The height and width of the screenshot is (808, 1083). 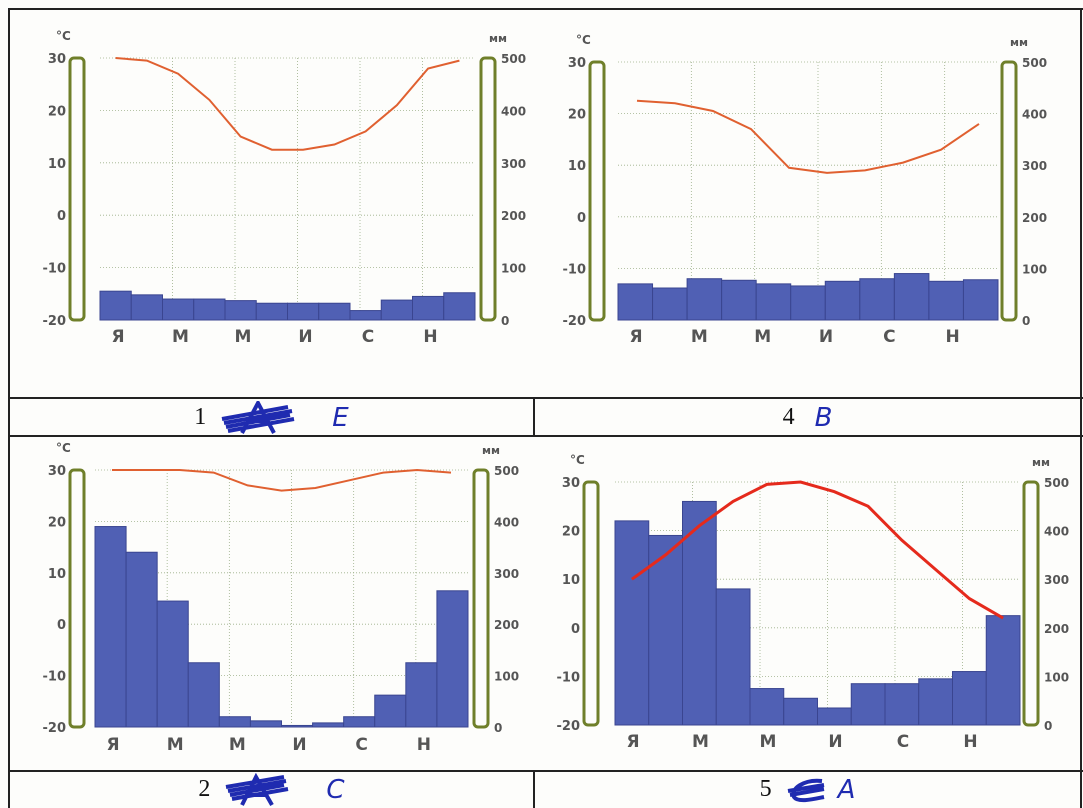 What do you see at coordinates (534, 417) in the screenshot?
I see `column-divider-top` at bounding box center [534, 417].